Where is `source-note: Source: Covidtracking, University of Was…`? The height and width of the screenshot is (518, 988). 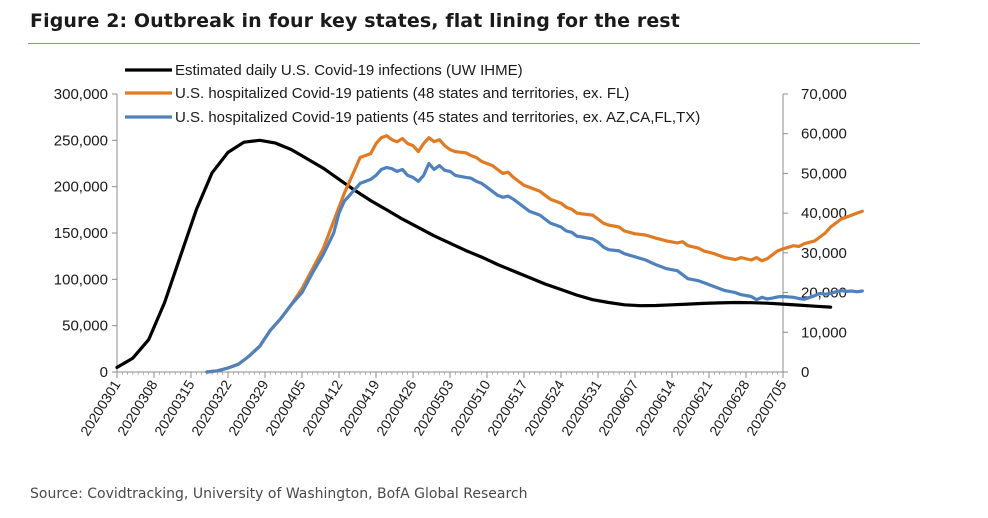
source-note: Source: Covidtracking, University of Was… is located at coordinates (279, 494).